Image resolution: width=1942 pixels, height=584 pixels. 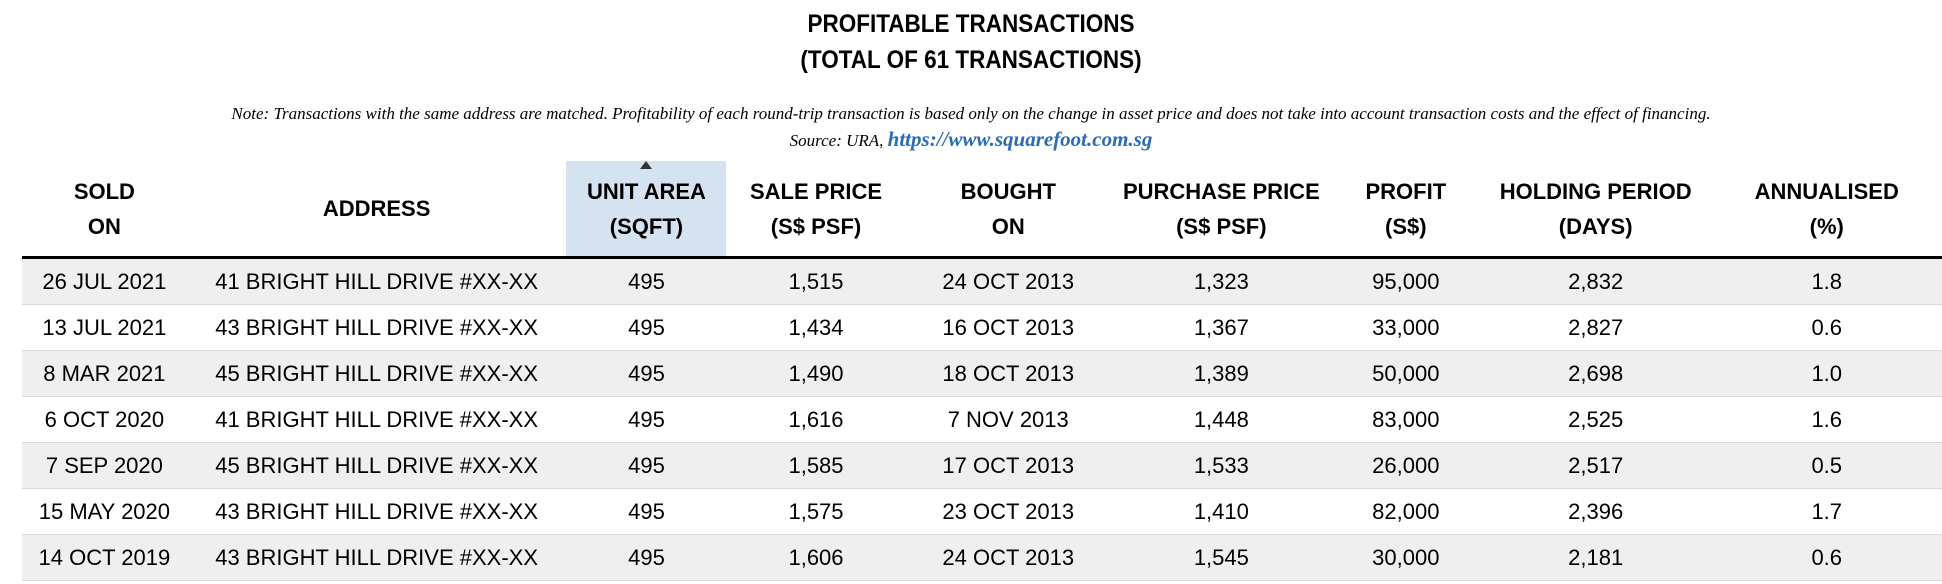 I want to click on source-link: https://www.squarefoot.com.sg, so click(x=1020, y=139).